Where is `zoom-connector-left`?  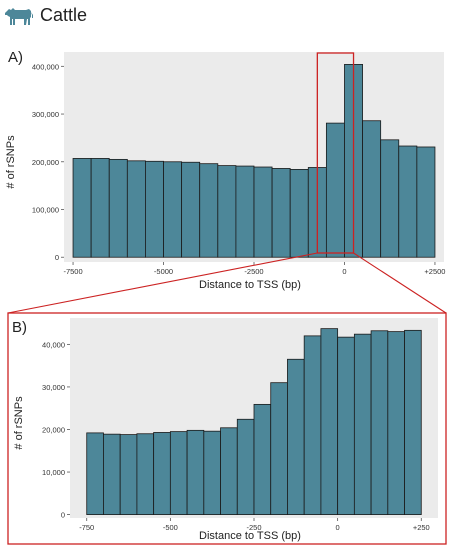 zoom-connector-left is located at coordinates (162, 283).